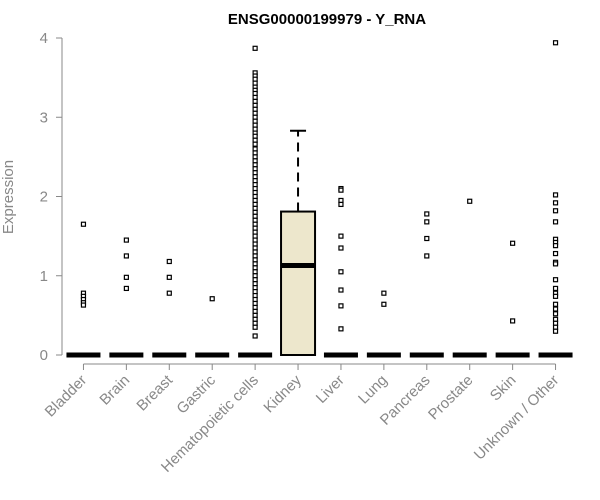 The height and width of the screenshot is (500, 600). I want to click on box-hematopoietic-cells, so click(255, 201).